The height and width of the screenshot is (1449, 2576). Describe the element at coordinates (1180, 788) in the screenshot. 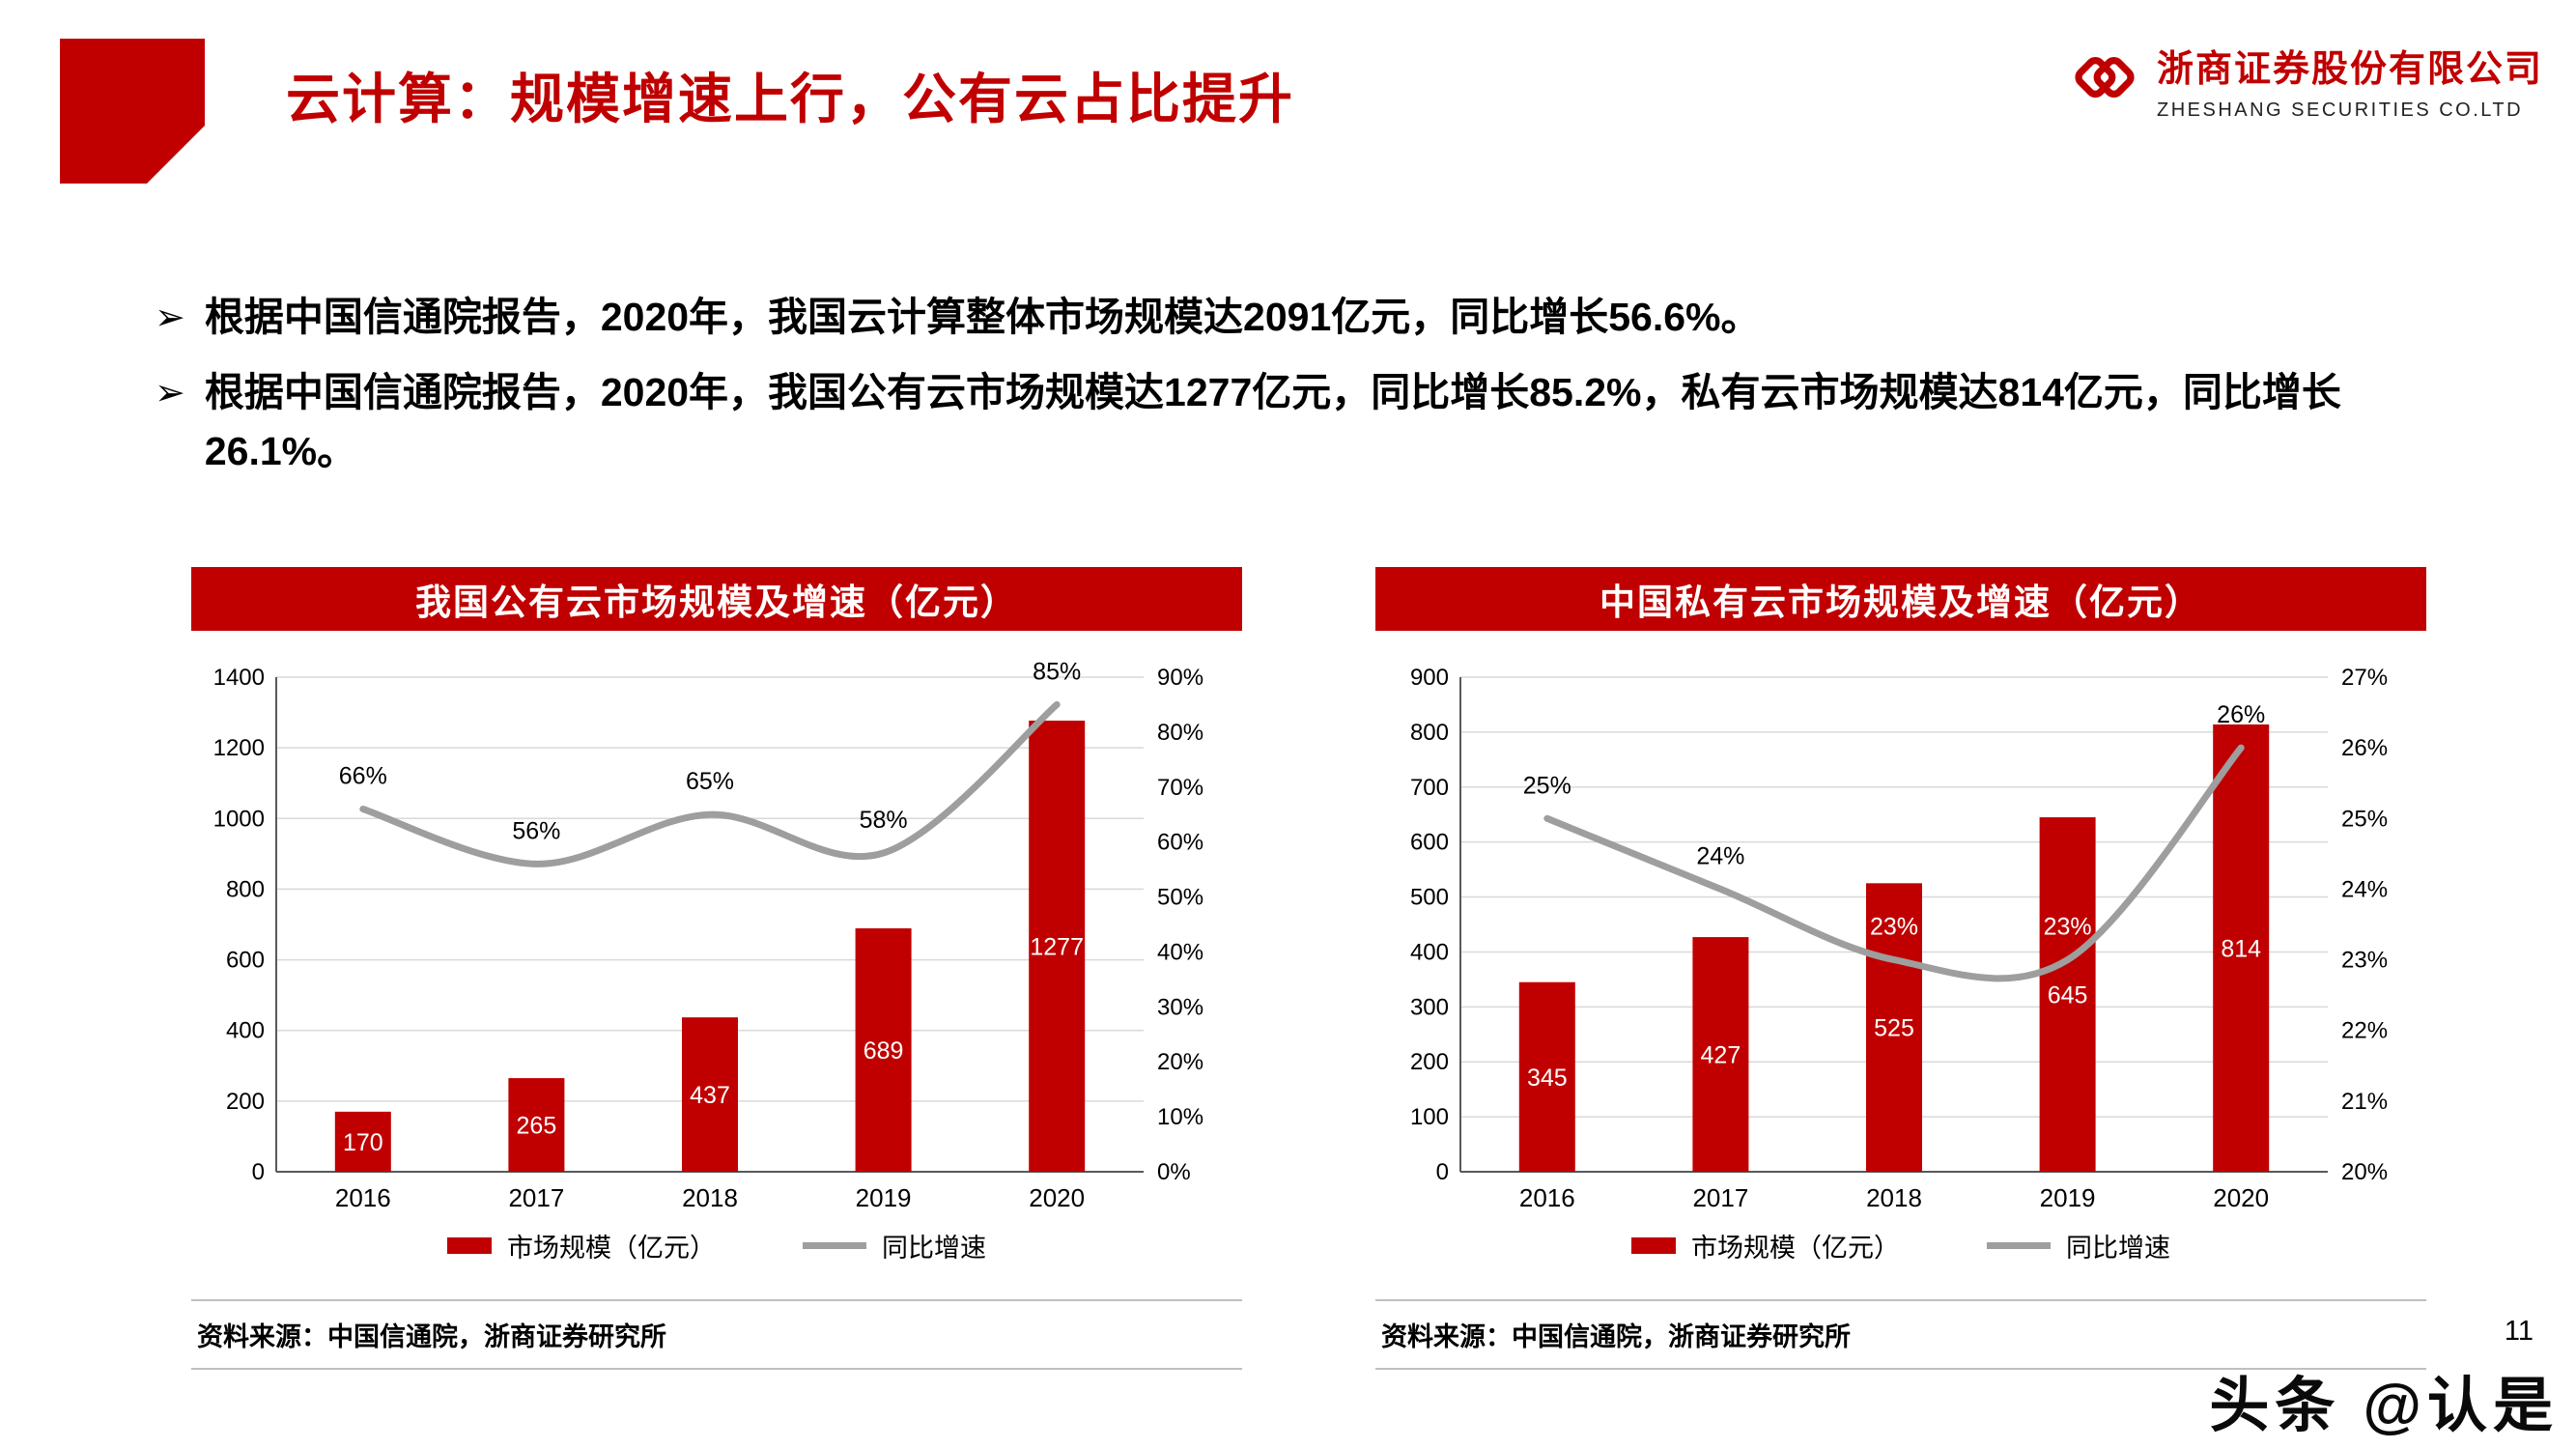

I see `svg-text: 70%` at that location.